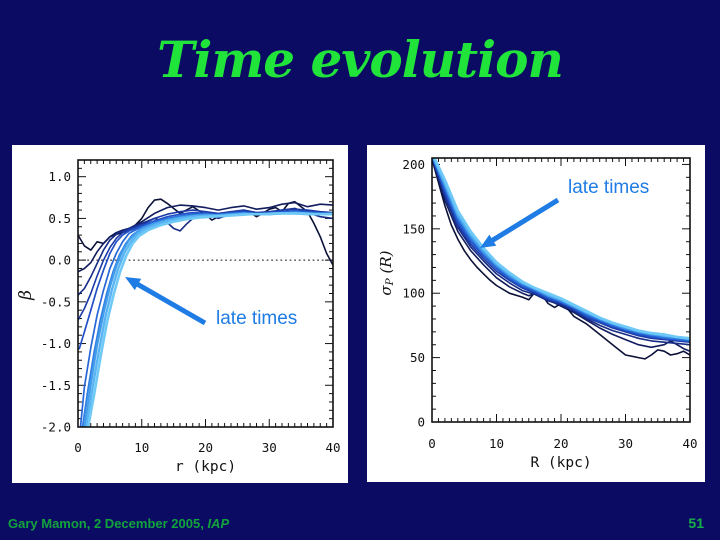 The width and height of the screenshot is (720, 540). I want to click on svg-text: 0.5, so click(59, 218).